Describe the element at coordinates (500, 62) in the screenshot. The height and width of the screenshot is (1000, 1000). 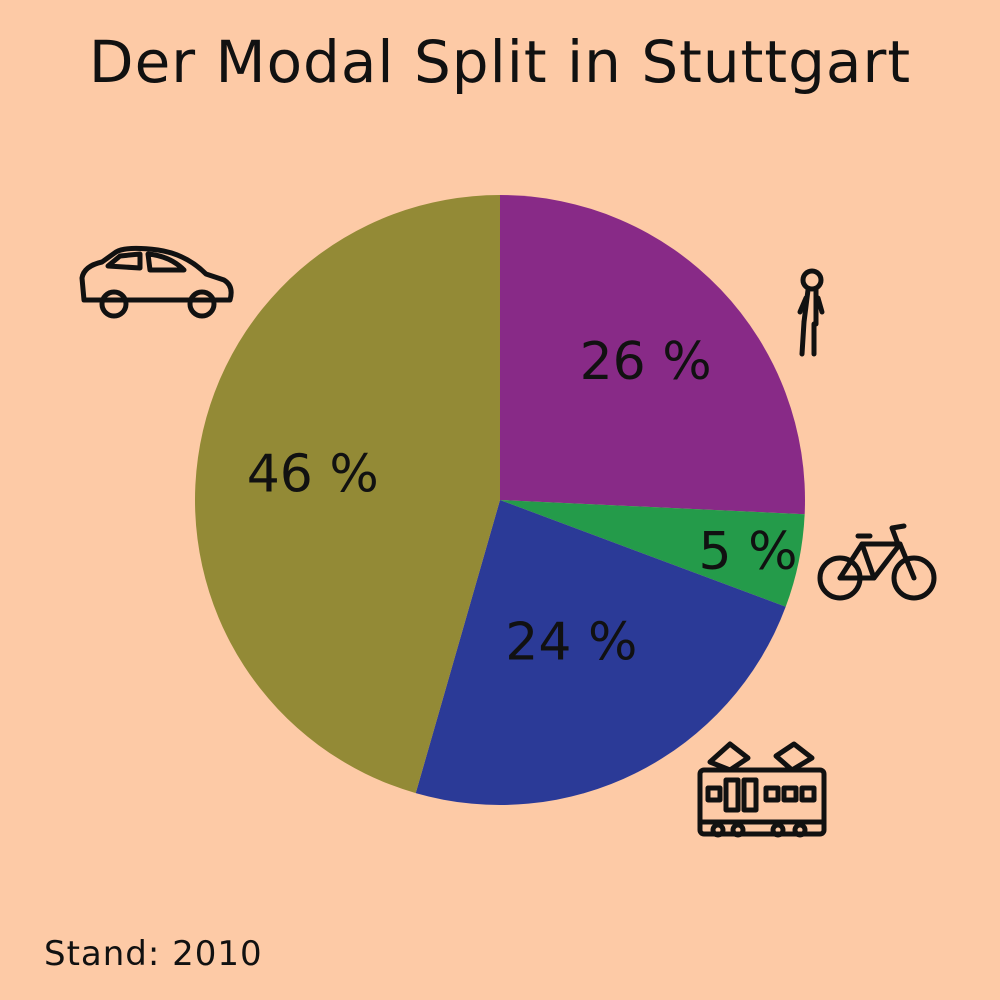
I see `chart-title: Der Modal Split in Stuttgart` at that location.